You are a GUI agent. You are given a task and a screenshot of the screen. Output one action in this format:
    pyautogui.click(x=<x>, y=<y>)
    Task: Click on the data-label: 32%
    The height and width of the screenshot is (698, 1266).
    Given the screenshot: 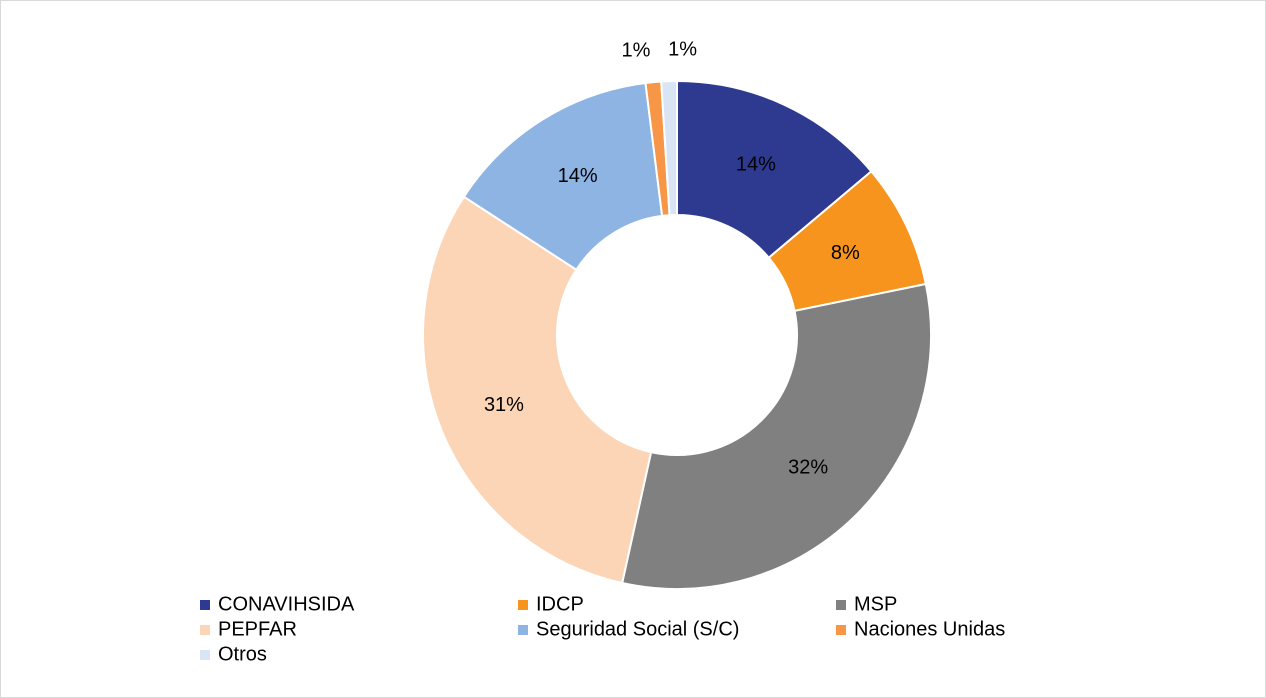 What is the action you would take?
    pyautogui.click(x=808, y=468)
    